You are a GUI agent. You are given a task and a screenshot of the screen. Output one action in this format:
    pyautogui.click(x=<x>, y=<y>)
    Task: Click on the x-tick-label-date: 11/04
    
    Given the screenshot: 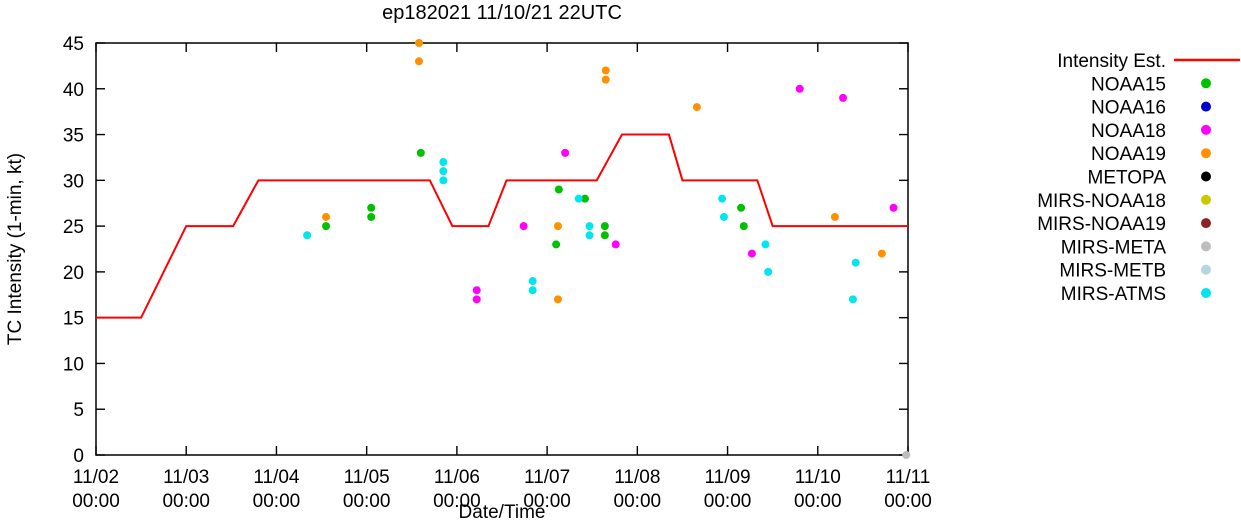 What is the action you would take?
    pyautogui.click(x=276, y=477)
    